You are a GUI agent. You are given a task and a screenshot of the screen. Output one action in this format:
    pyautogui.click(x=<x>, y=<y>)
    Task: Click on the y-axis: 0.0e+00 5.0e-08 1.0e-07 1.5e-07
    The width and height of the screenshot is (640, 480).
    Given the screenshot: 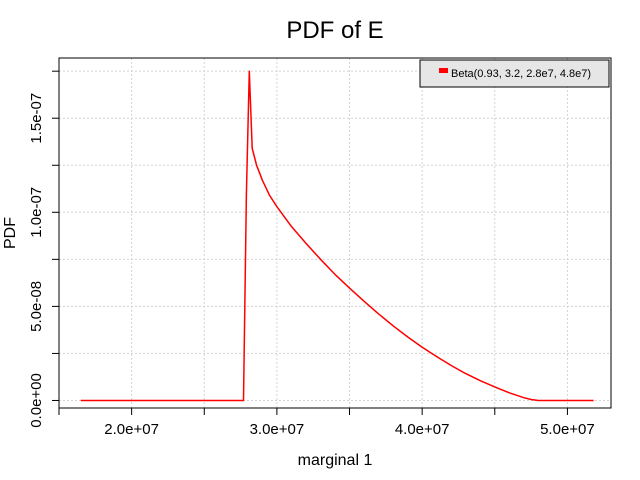 What is the action you would take?
    pyautogui.click(x=43, y=249)
    